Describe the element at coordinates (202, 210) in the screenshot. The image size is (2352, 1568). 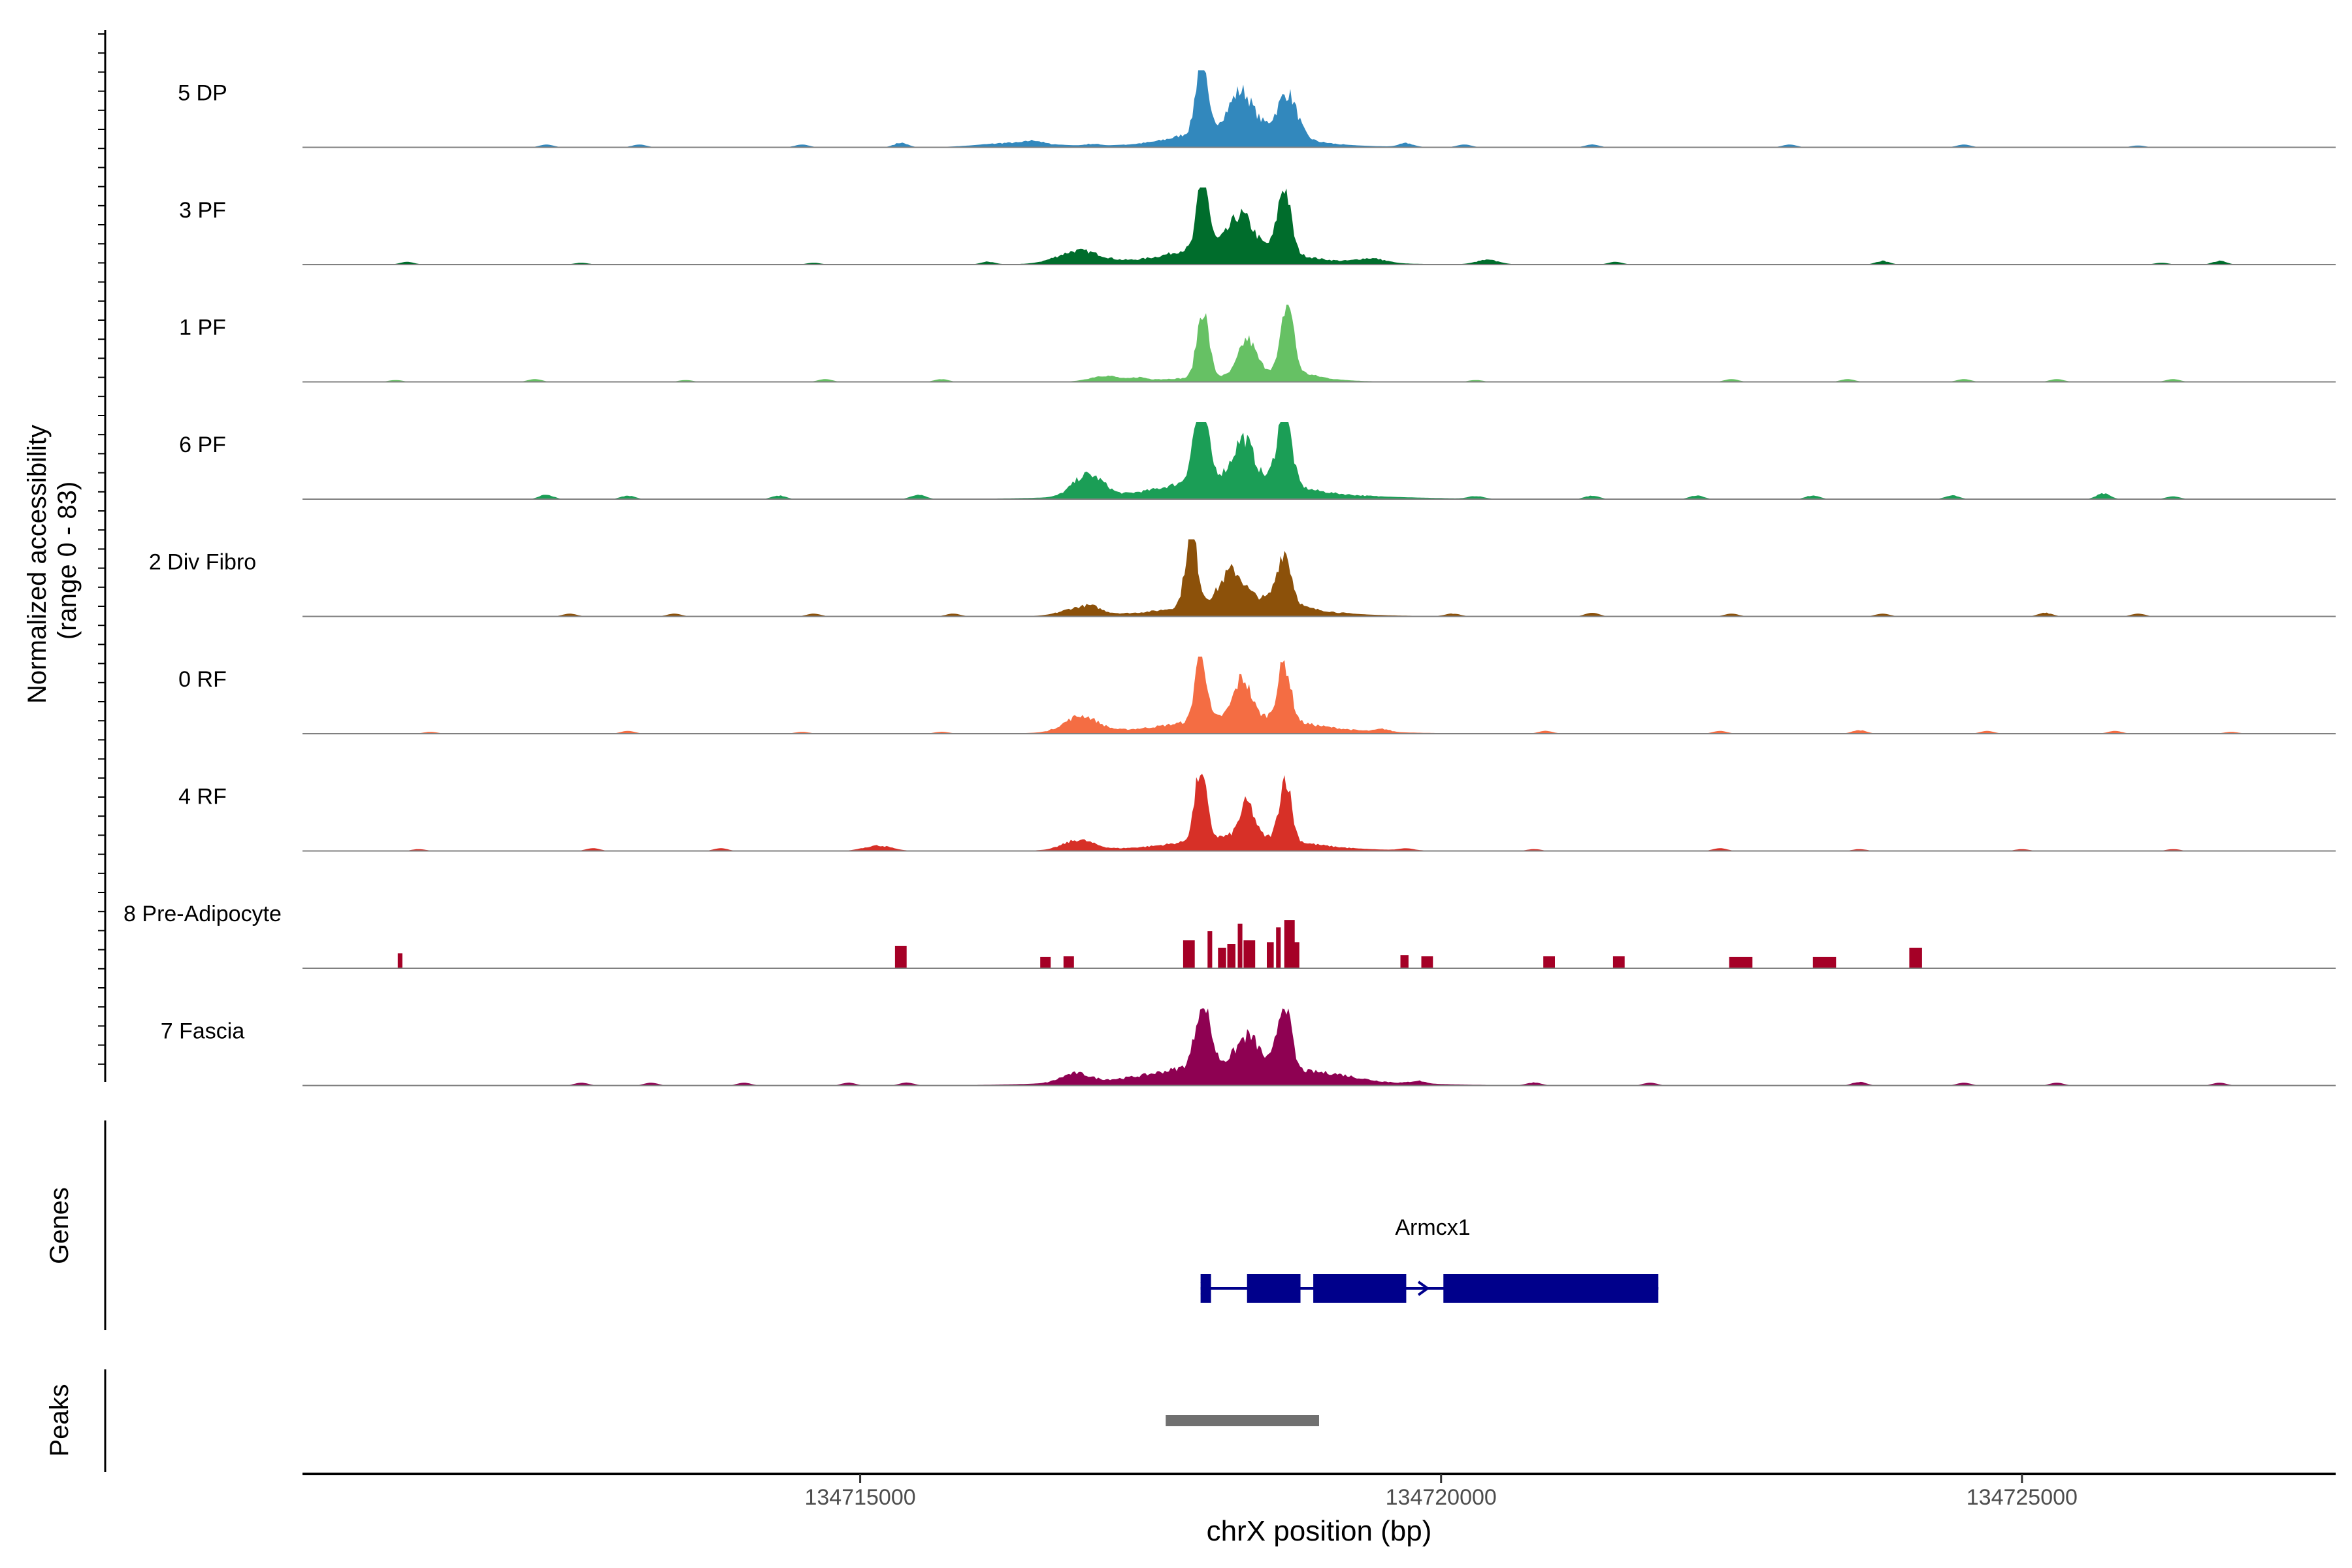
I see `track-label: 3 PF` at that location.